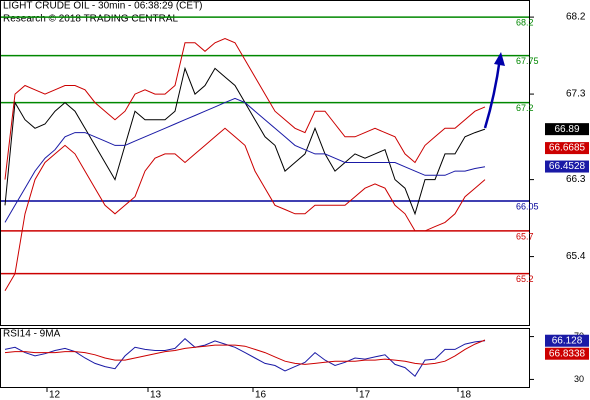 The height and width of the screenshot is (400, 590). I want to click on x-tick-label: 12, so click(55, 395).